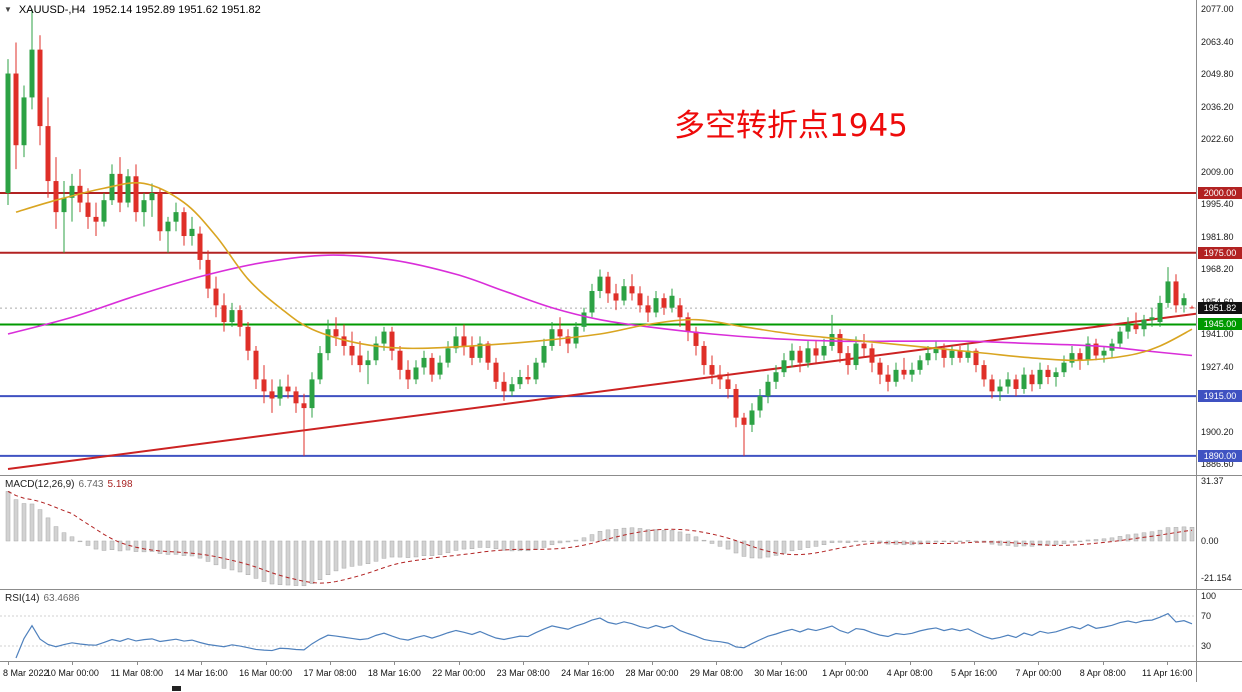  What do you see at coordinates (1220, 455) in the screenshot?
I see `price-level-badge: 1890.00` at bounding box center [1220, 455].